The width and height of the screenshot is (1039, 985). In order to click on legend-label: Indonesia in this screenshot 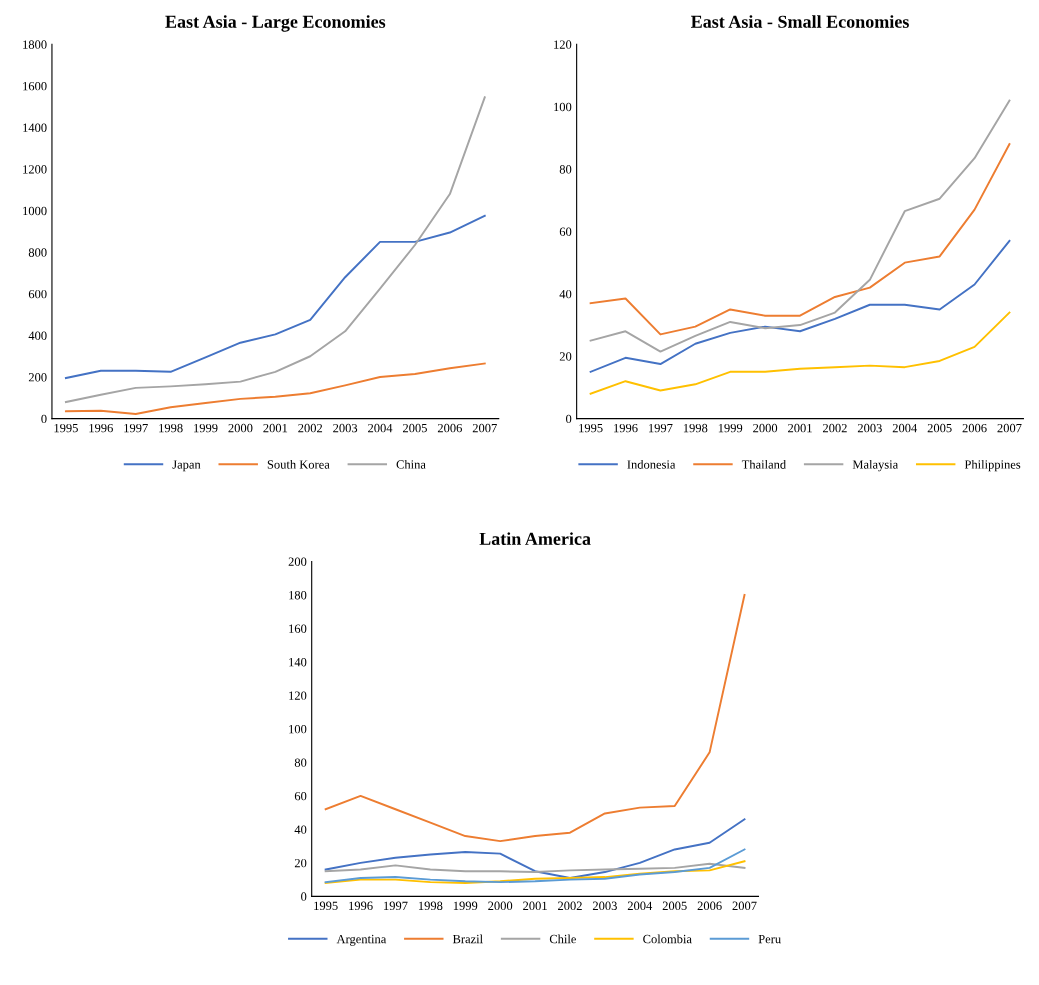, I will do `click(651, 464)`.